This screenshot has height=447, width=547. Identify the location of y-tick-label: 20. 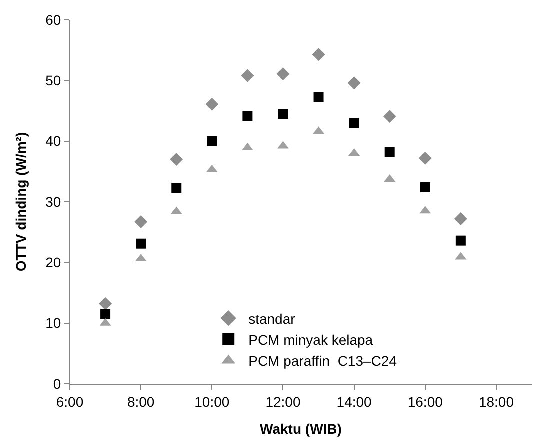
(54, 262).